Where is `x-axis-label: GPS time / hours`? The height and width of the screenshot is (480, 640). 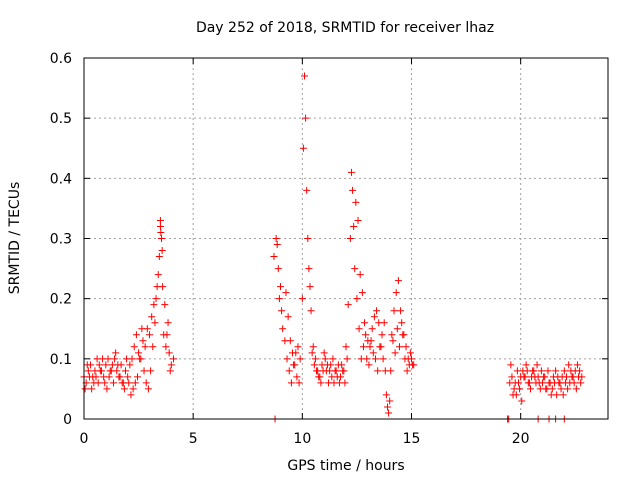
x-axis-label: GPS time / hours is located at coordinates (345, 466).